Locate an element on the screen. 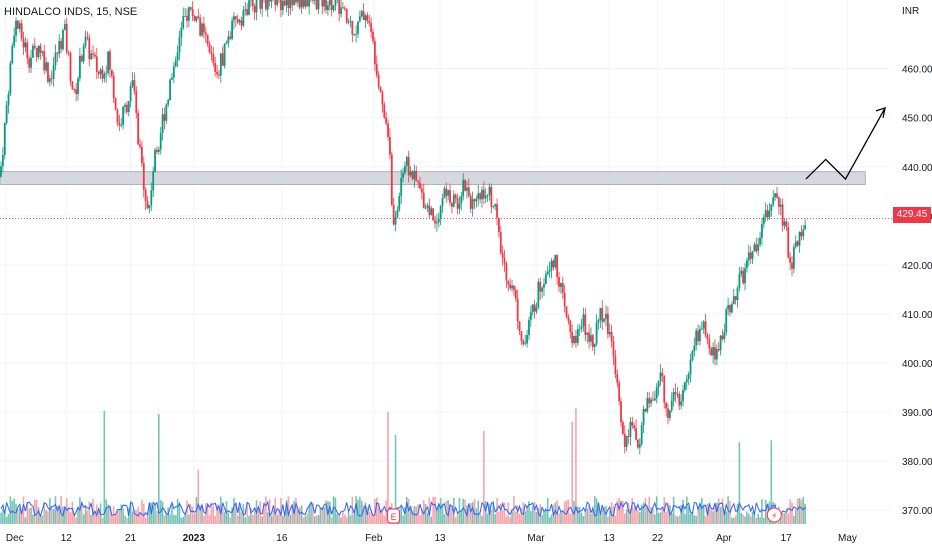 Image resolution: width=932 pixels, height=555 pixels. y-tick-label: 450.00 is located at coordinates (917, 119).